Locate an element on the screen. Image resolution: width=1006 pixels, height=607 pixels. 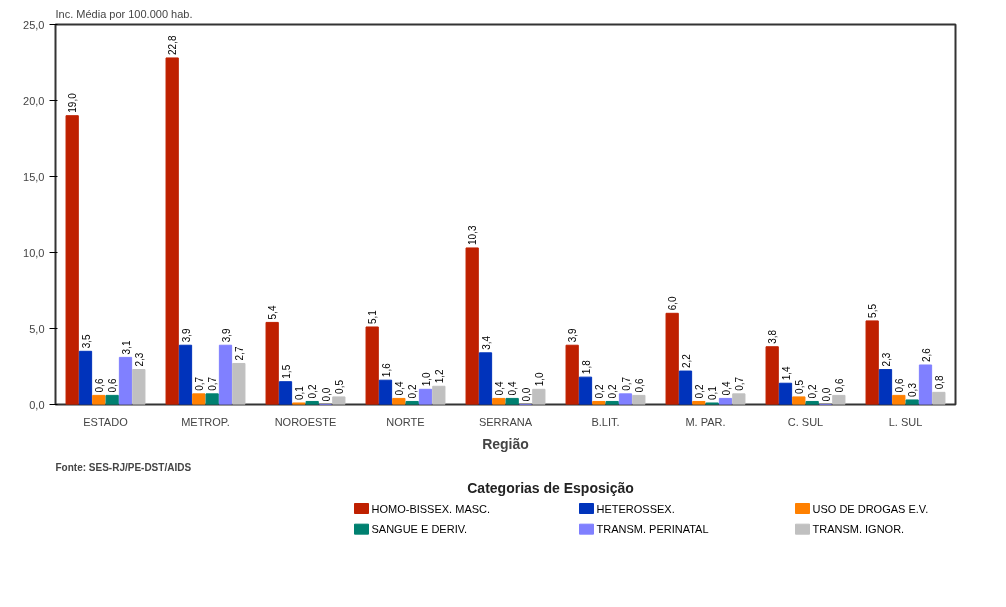
x-tick-label: NORTE is located at coordinates (405, 421).